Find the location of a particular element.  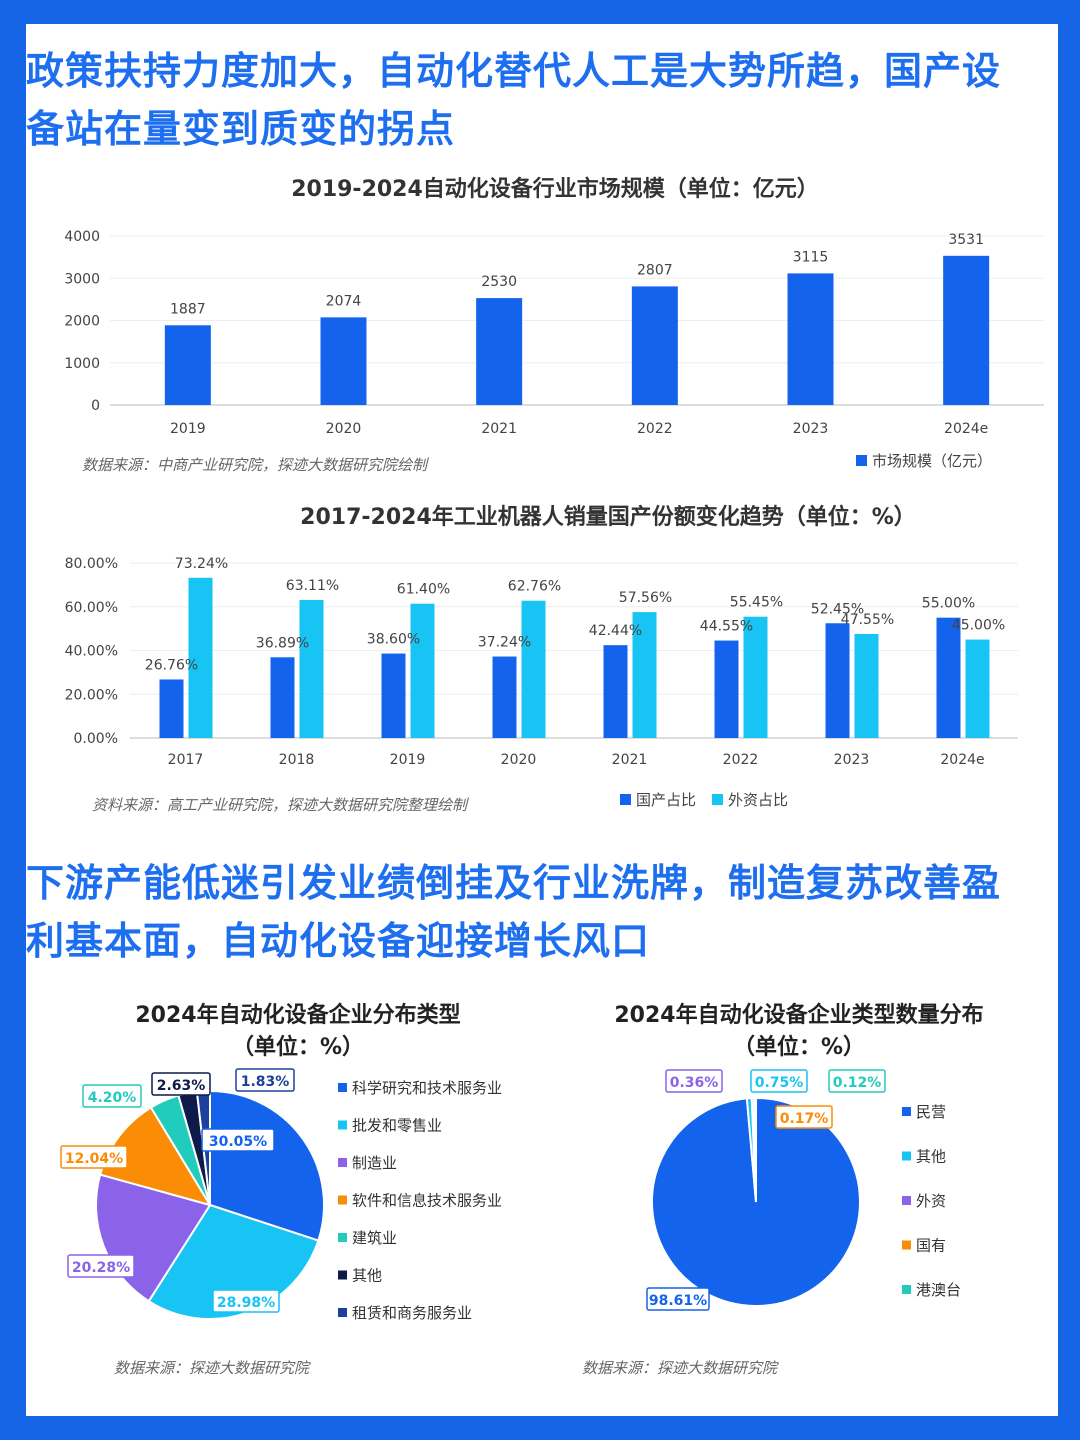

chart2-domestic-value-label: 44.55% is located at coordinates (726, 627).